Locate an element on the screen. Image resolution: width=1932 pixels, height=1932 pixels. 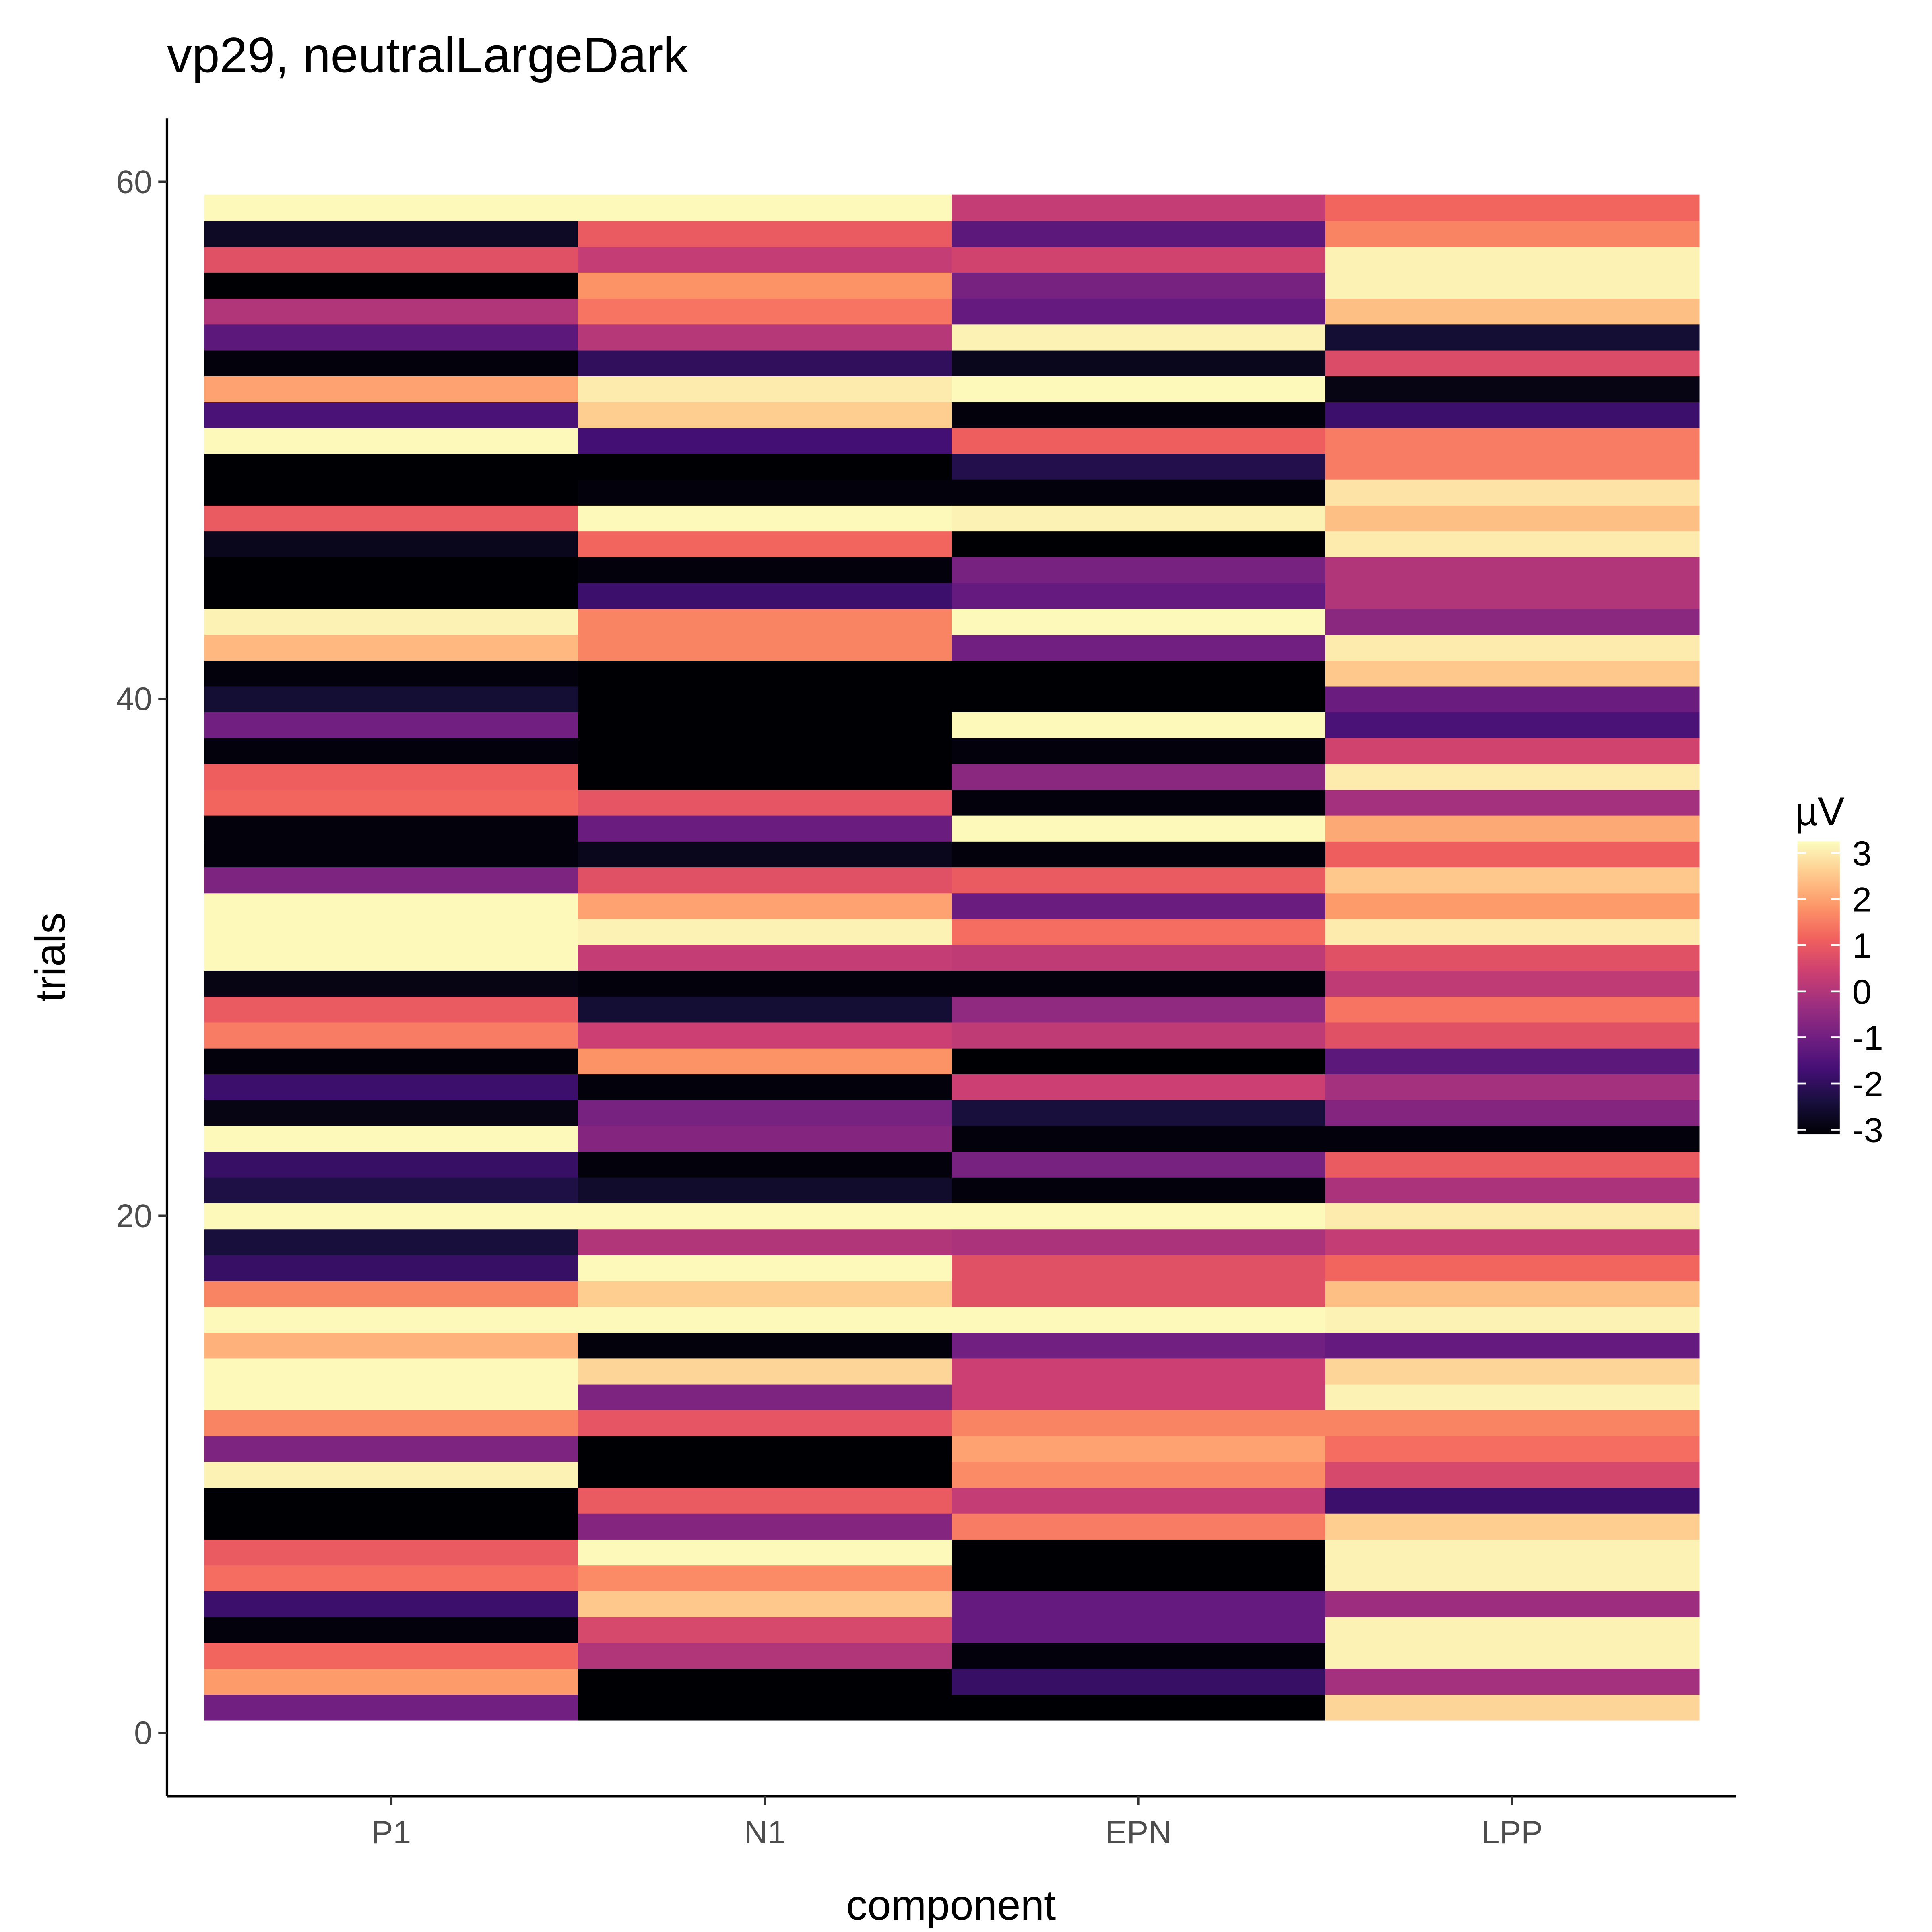
x-tick-label: EPN is located at coordinates (1138, 1832).